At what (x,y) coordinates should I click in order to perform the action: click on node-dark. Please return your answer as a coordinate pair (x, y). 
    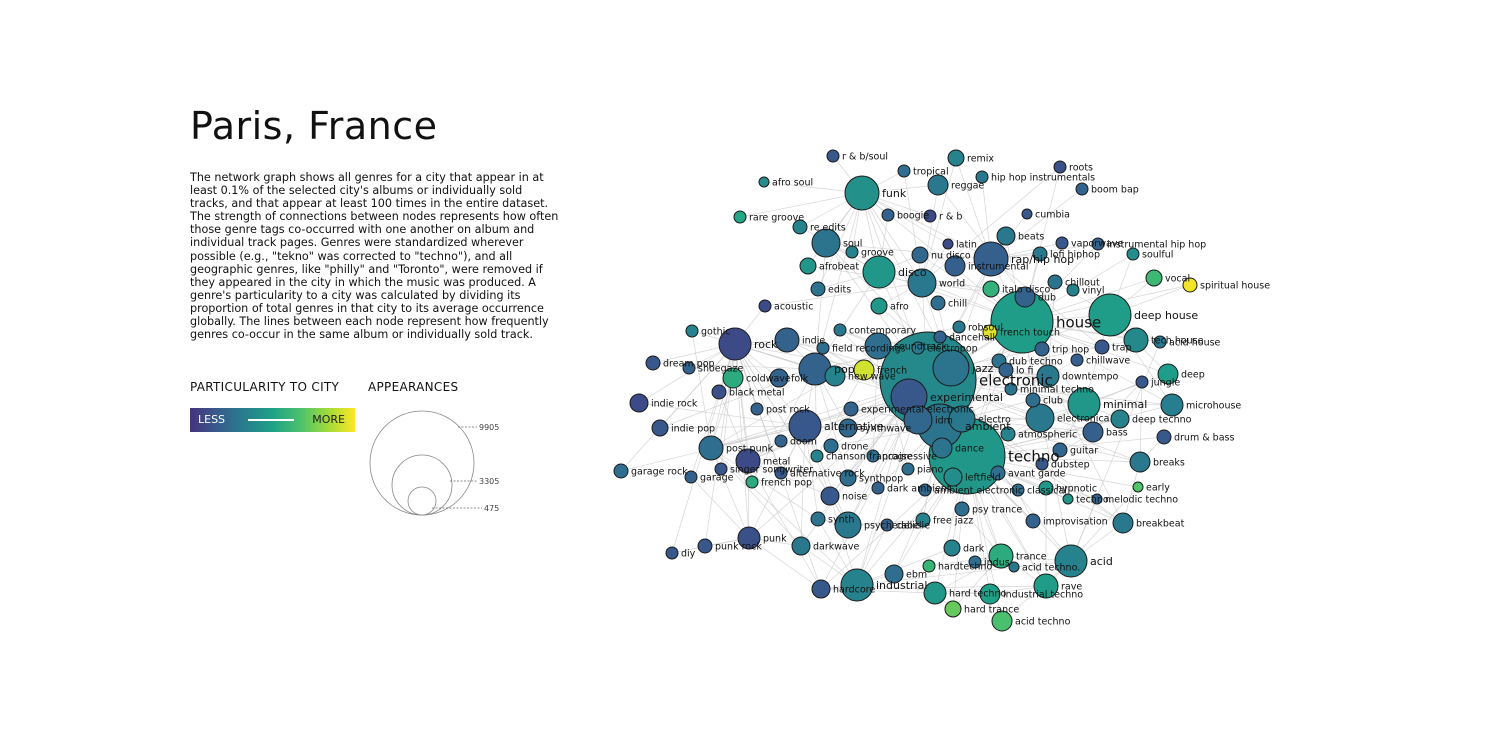
    Looking at the image, I should click on (952, 548).